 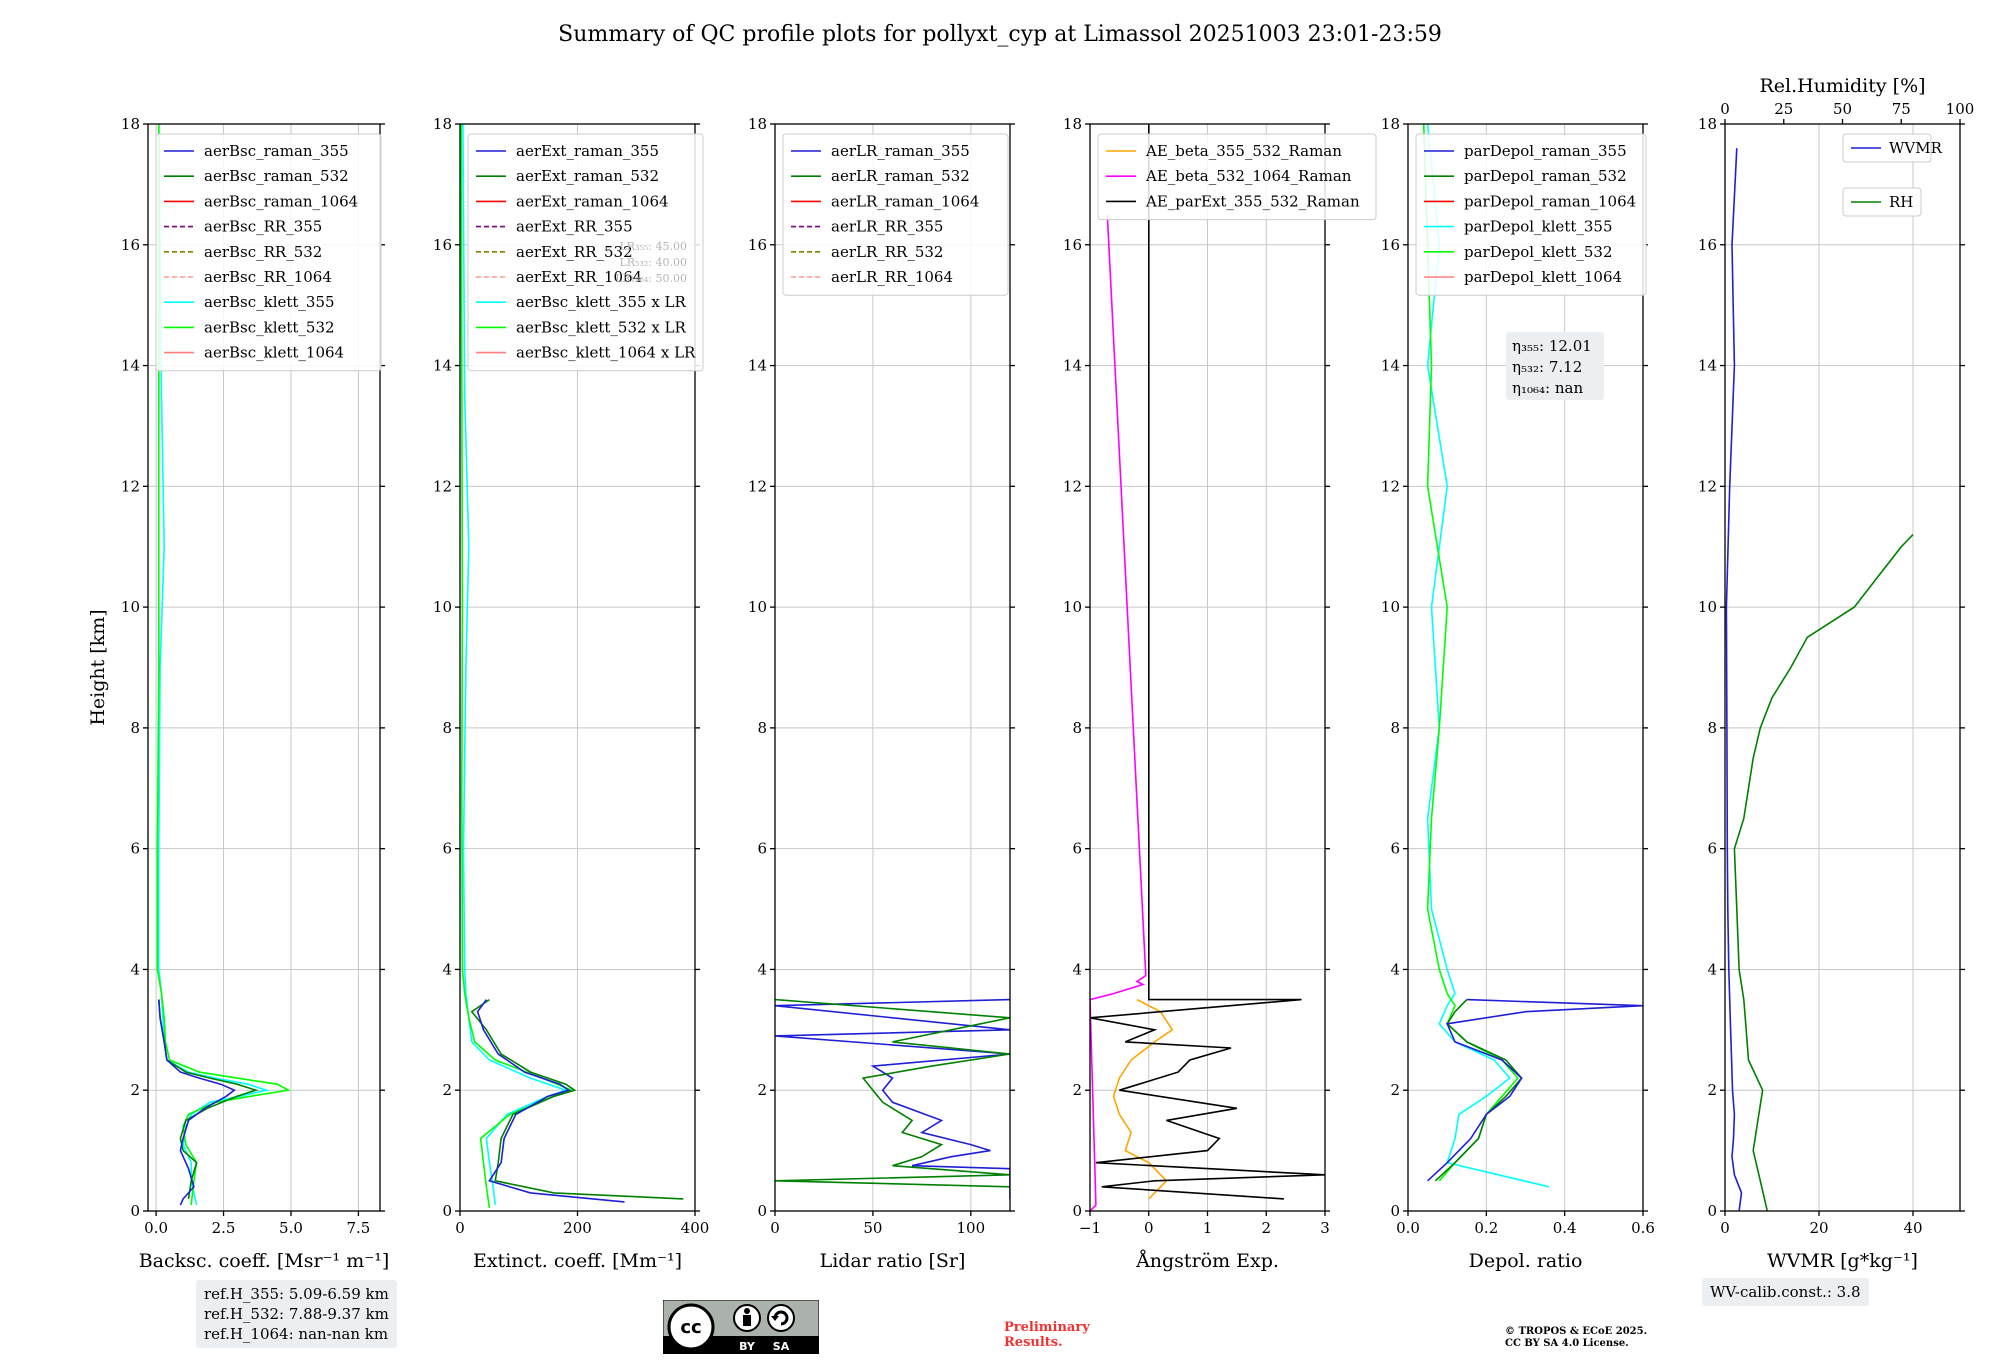 What do you see at coordinates (872, 1228) in the screenshot?
I see `x-tick-label: 50` at bounding box center [872, 1228].